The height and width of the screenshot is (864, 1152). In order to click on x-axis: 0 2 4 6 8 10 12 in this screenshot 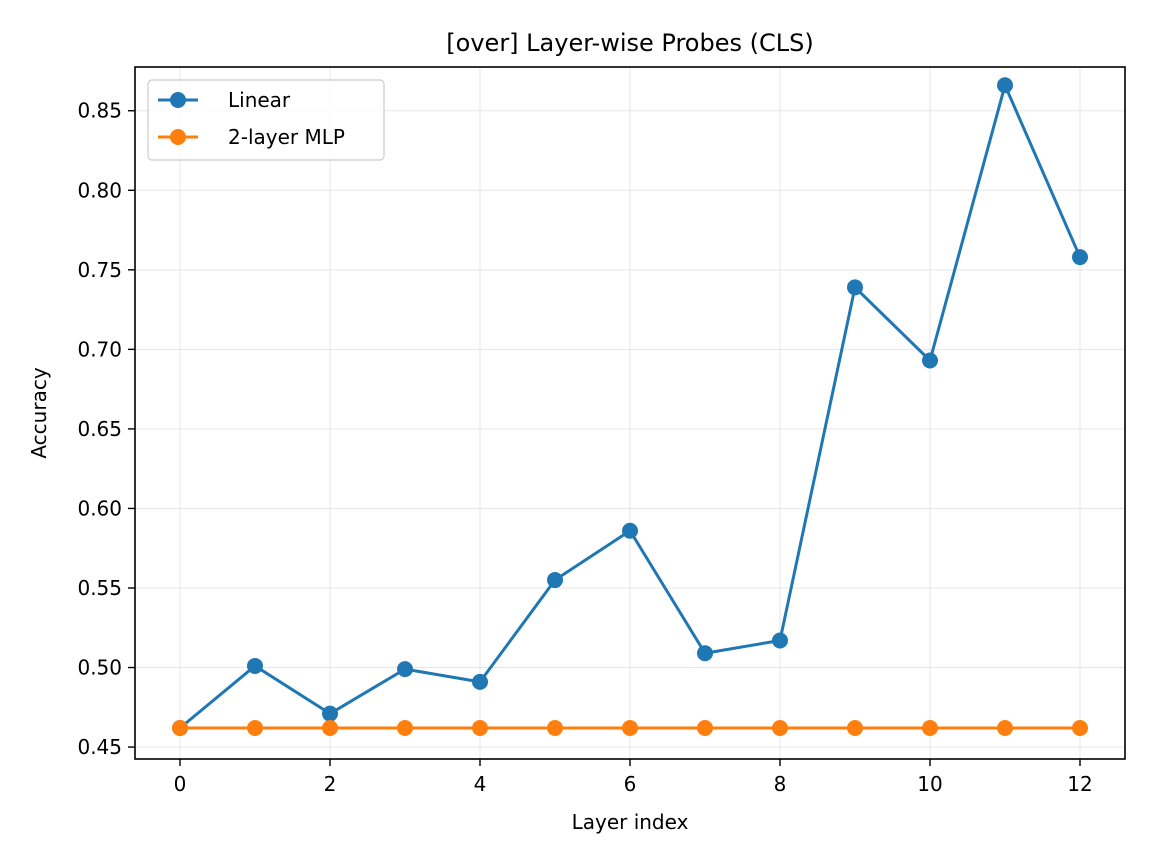, I will do `click(633, 777)`.